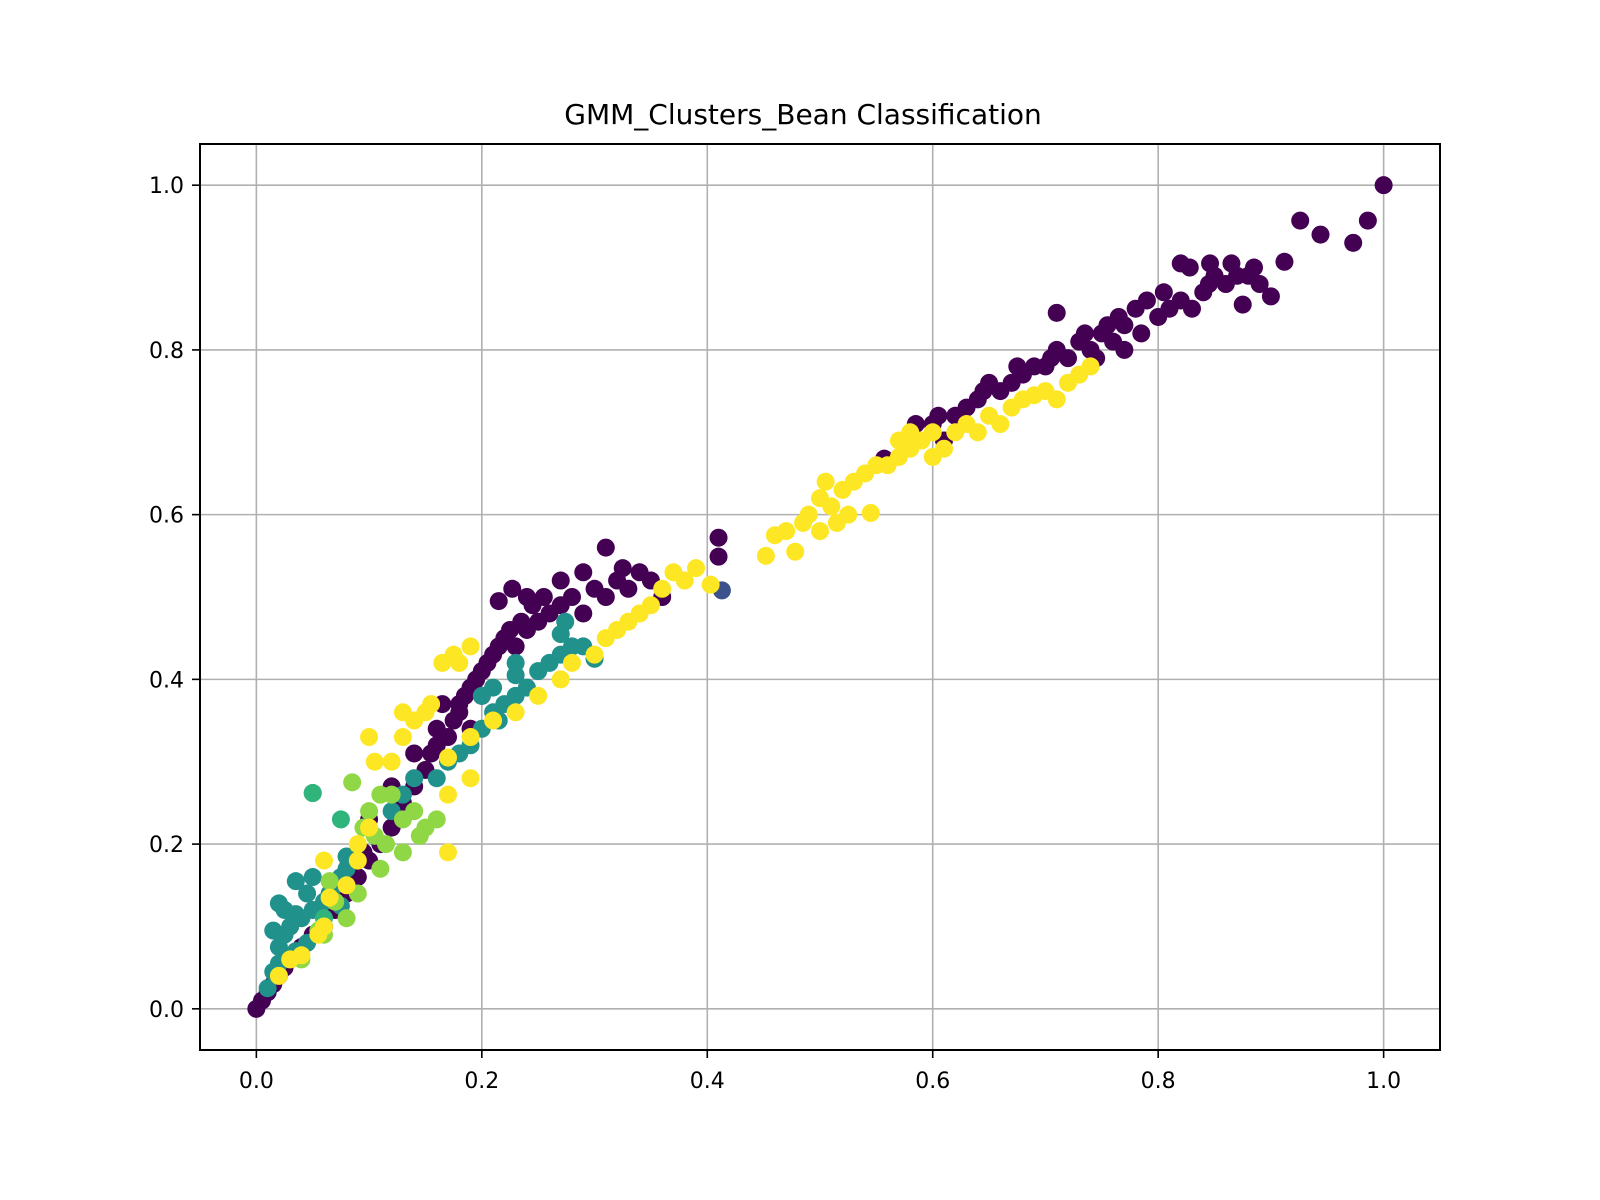 The height and width of the screenshot is (1200, 1600). I want to click on x-tick-label: 1.0, so click(1383, 1081).